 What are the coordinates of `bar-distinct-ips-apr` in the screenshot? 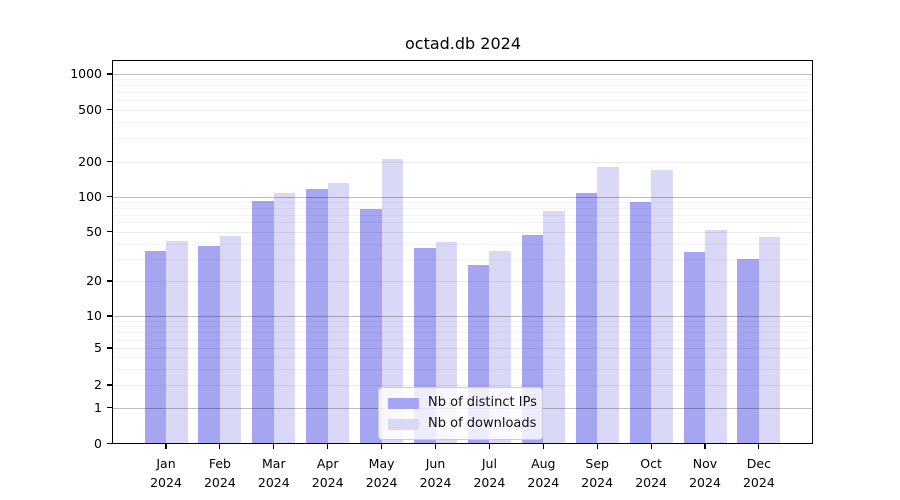 It's located at (317, 316).